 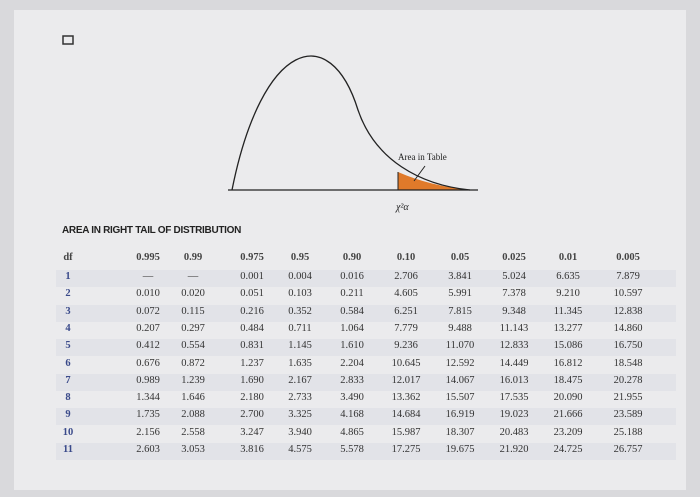 What do you see at coordinates (68, 346) in the screenshot?
I see `df-cell: 5` at bounding box center [68, 346].